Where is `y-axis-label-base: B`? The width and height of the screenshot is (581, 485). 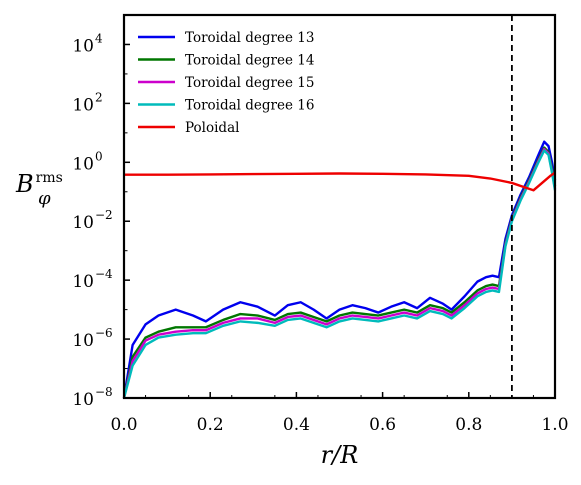
y-axis-label-base: B is located at coordinates (24, 184).